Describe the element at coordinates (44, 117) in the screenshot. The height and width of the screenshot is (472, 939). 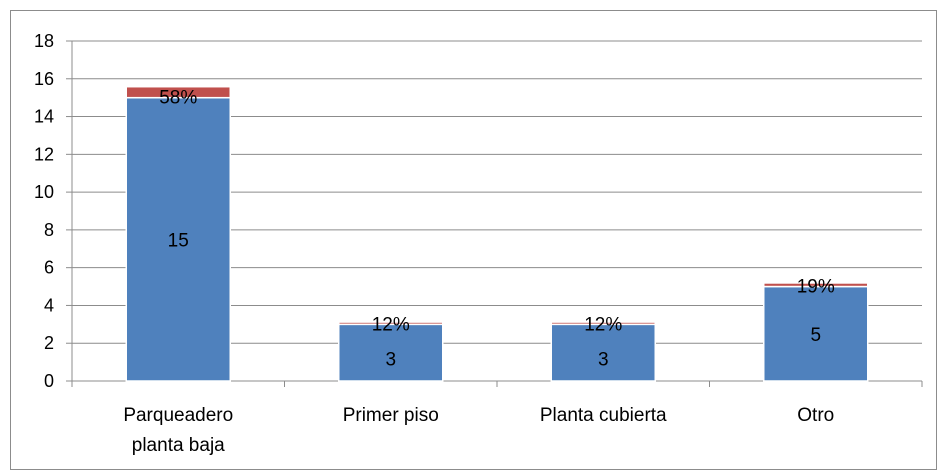
I see `y-tick-label: 14` at that location.